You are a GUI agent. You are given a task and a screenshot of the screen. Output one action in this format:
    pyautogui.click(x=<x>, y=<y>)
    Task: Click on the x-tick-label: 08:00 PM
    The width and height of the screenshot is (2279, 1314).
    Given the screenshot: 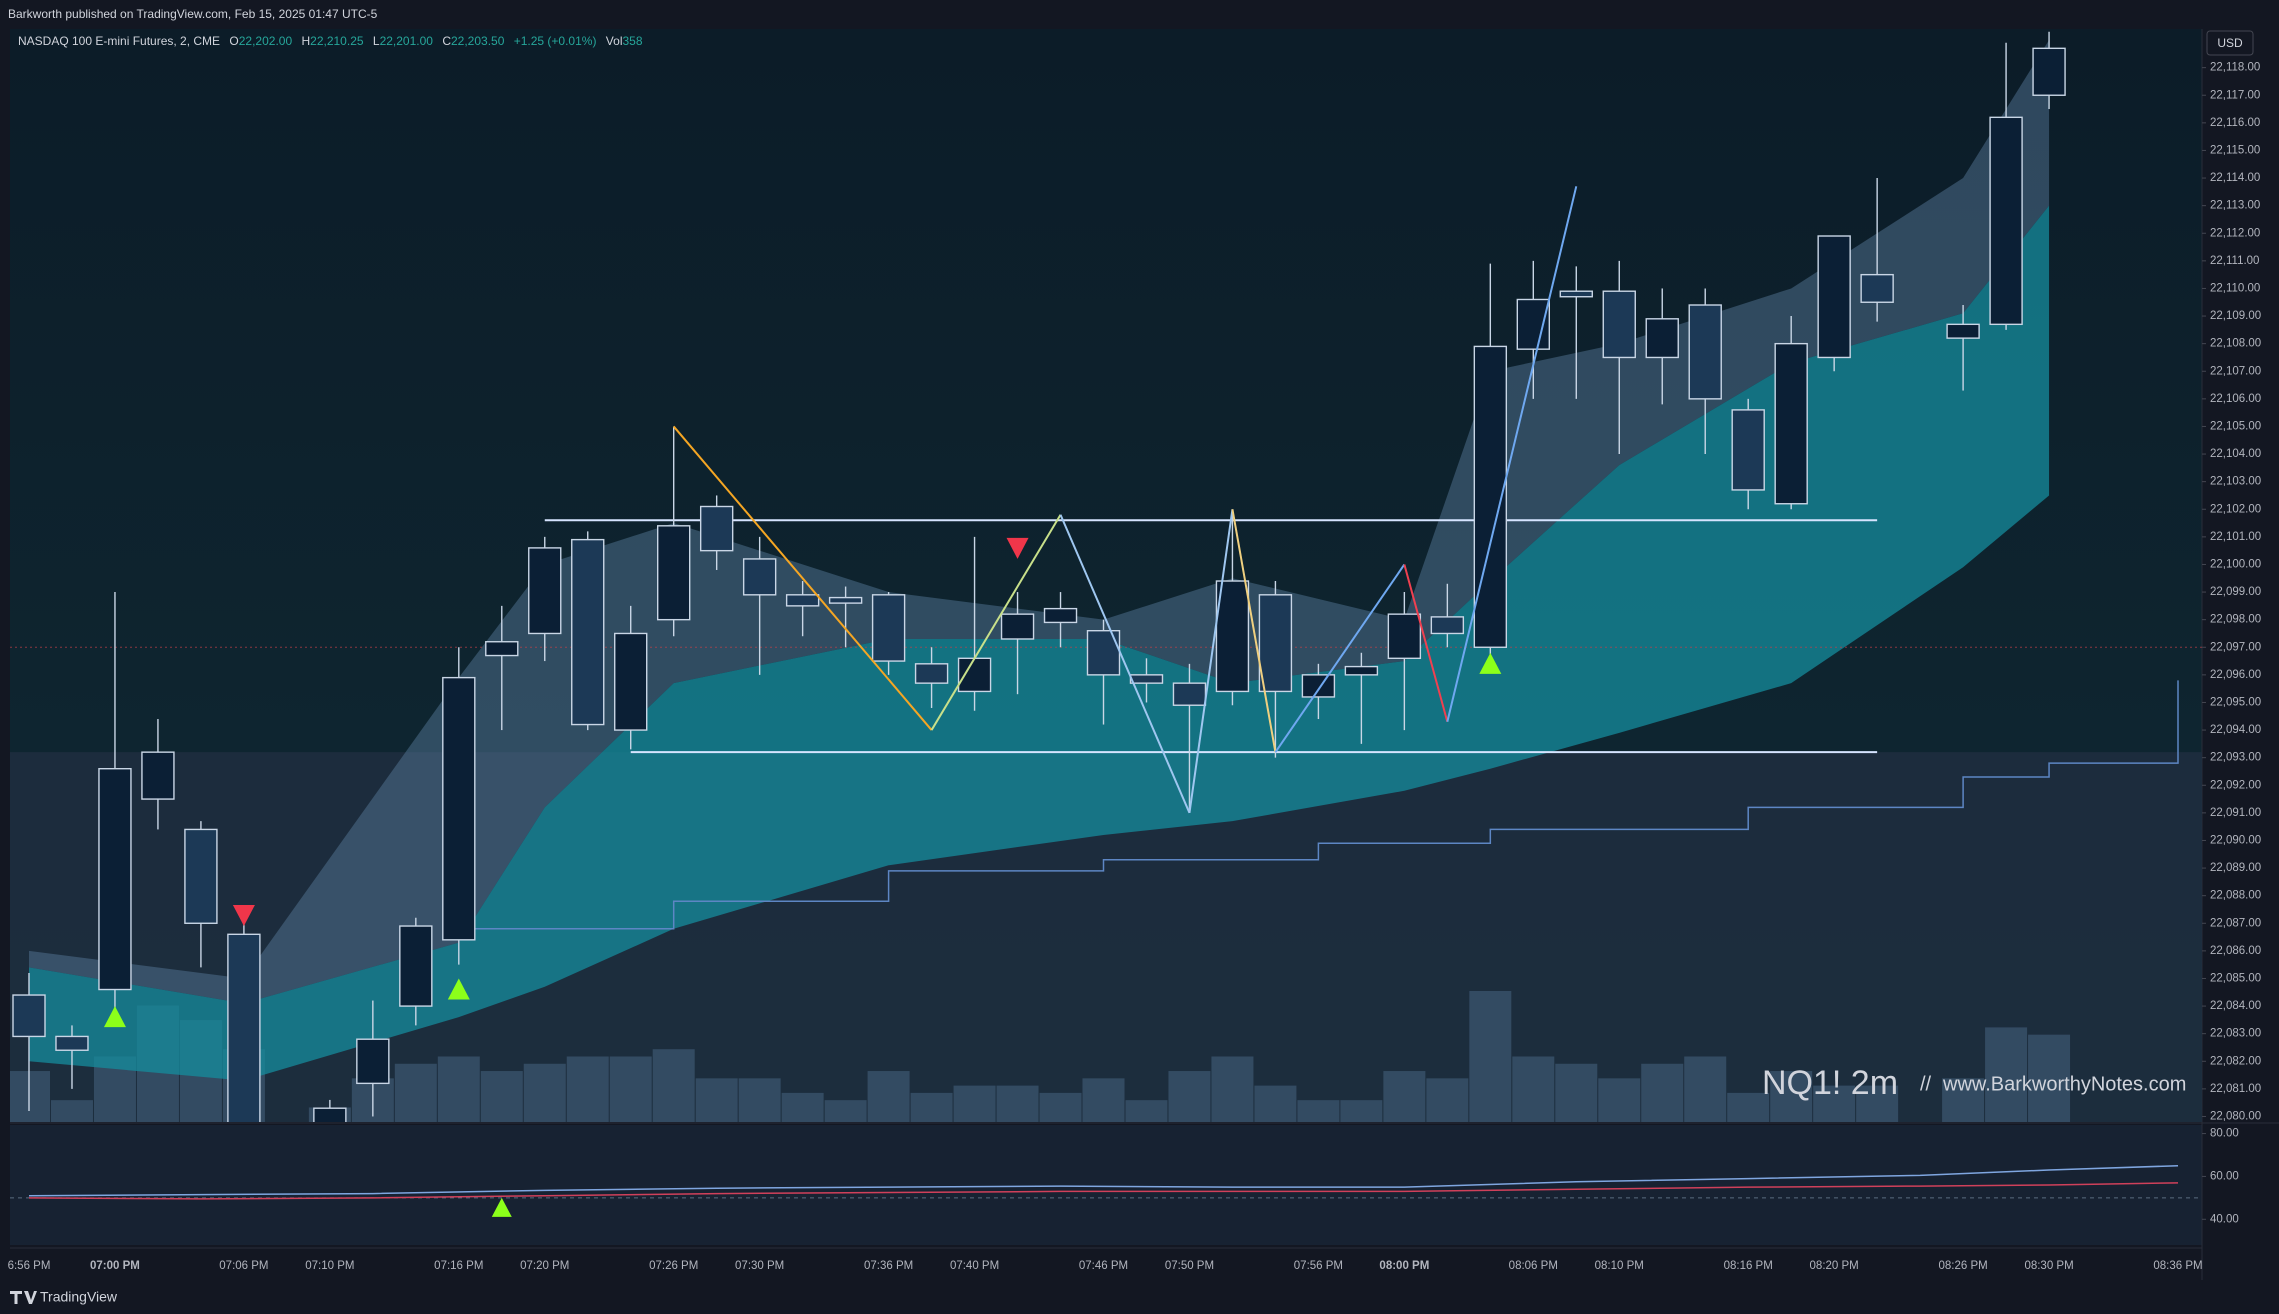 What is the action you would take?
    pyautogui.click(x=1404, y=1266)
    